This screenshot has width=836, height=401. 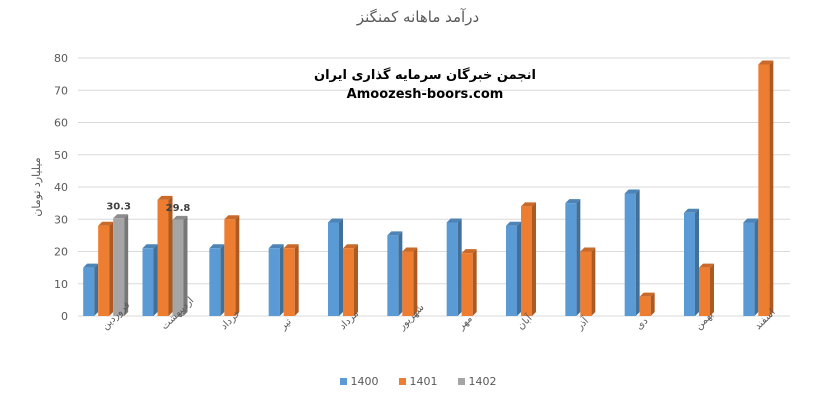 I want to click on y-tick-label: 40, so click(x=61, y=187).